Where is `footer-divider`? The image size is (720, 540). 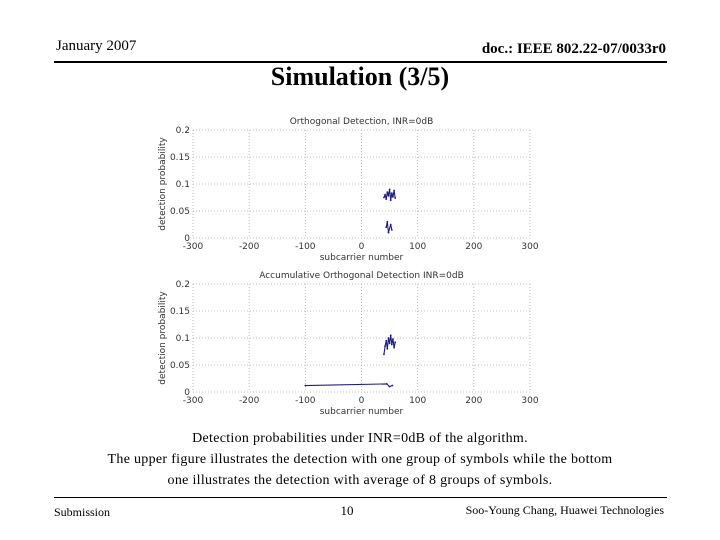 footer-divider is located at coordinates (360, 497).